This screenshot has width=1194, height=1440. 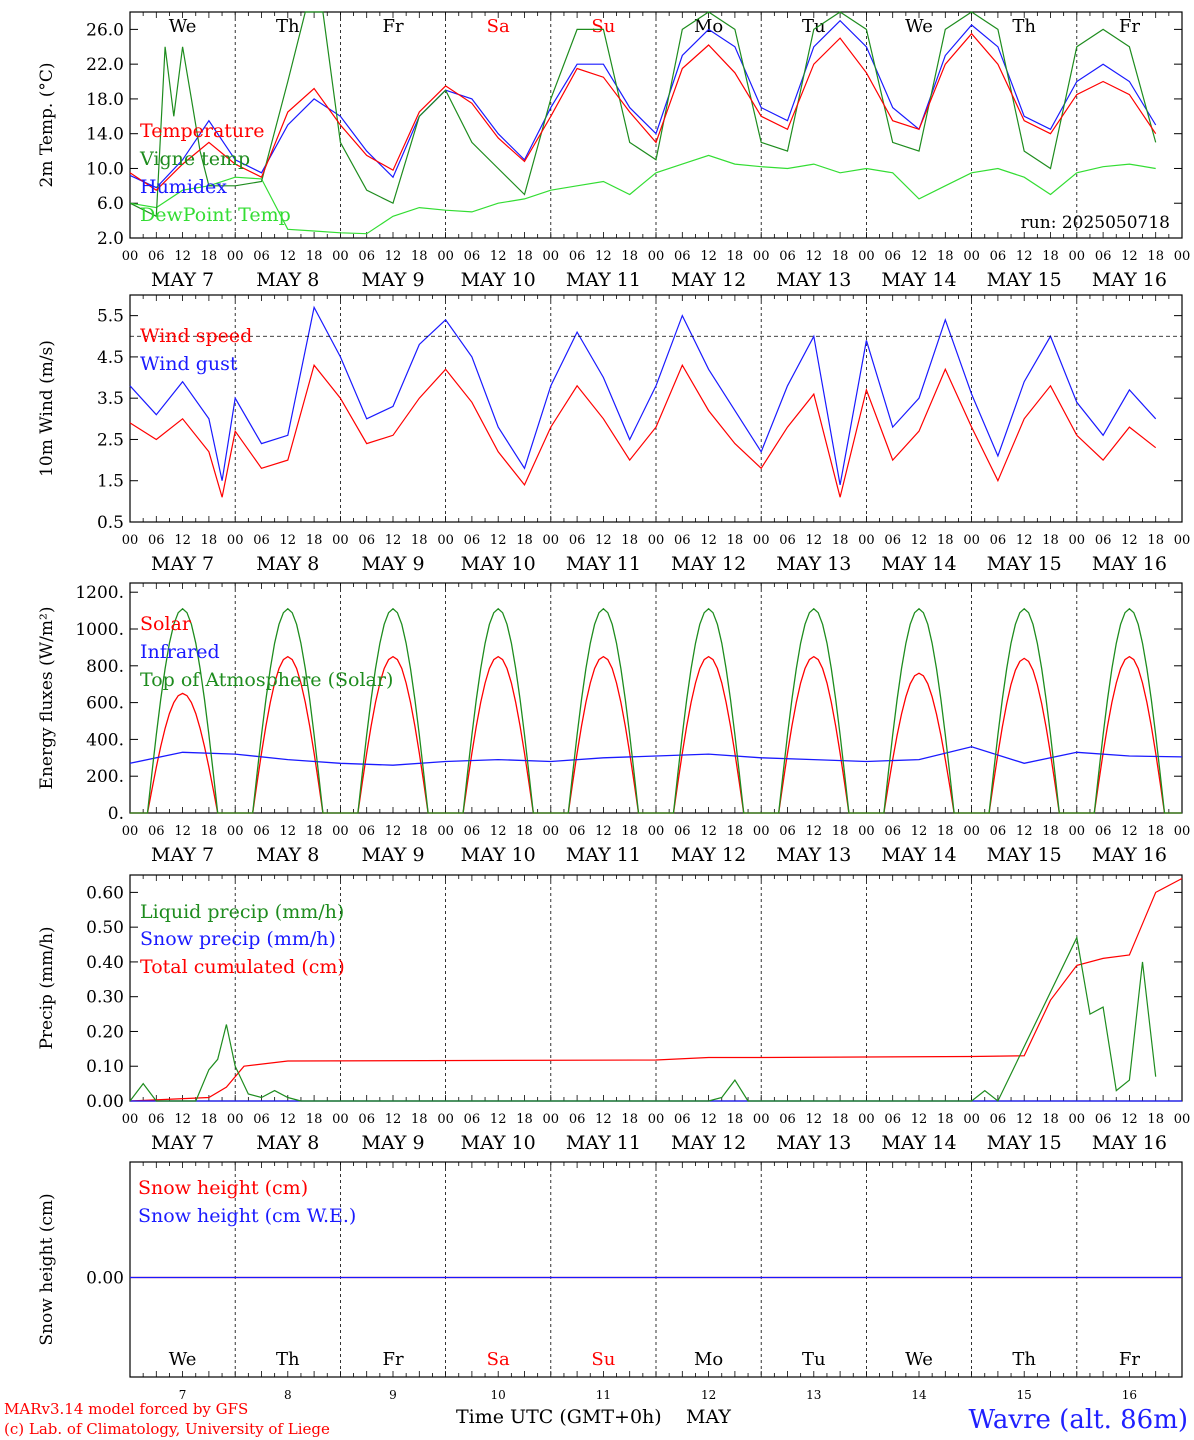 I want to click on y-tick-label: 6.0, so click(x=110, y=204).